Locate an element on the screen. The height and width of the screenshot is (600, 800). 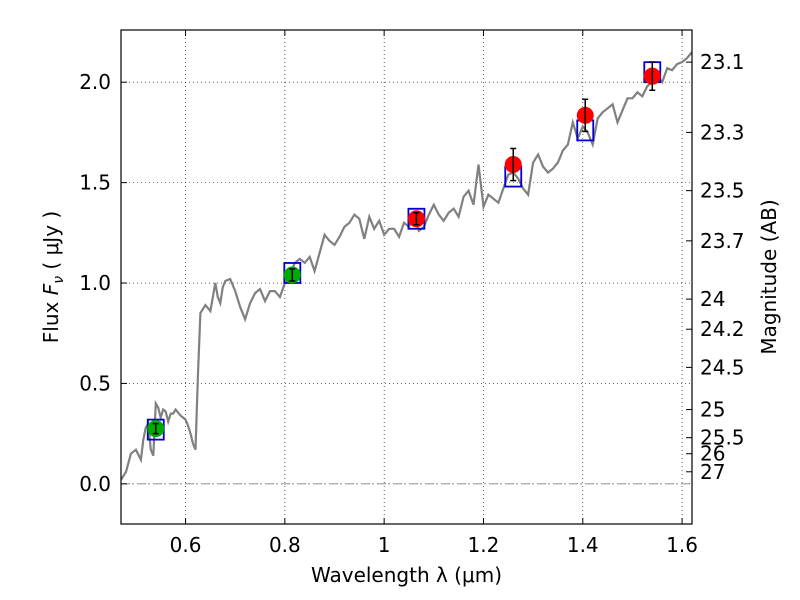
x-tick-label: 1.4 is located at coordinates (583, 545).